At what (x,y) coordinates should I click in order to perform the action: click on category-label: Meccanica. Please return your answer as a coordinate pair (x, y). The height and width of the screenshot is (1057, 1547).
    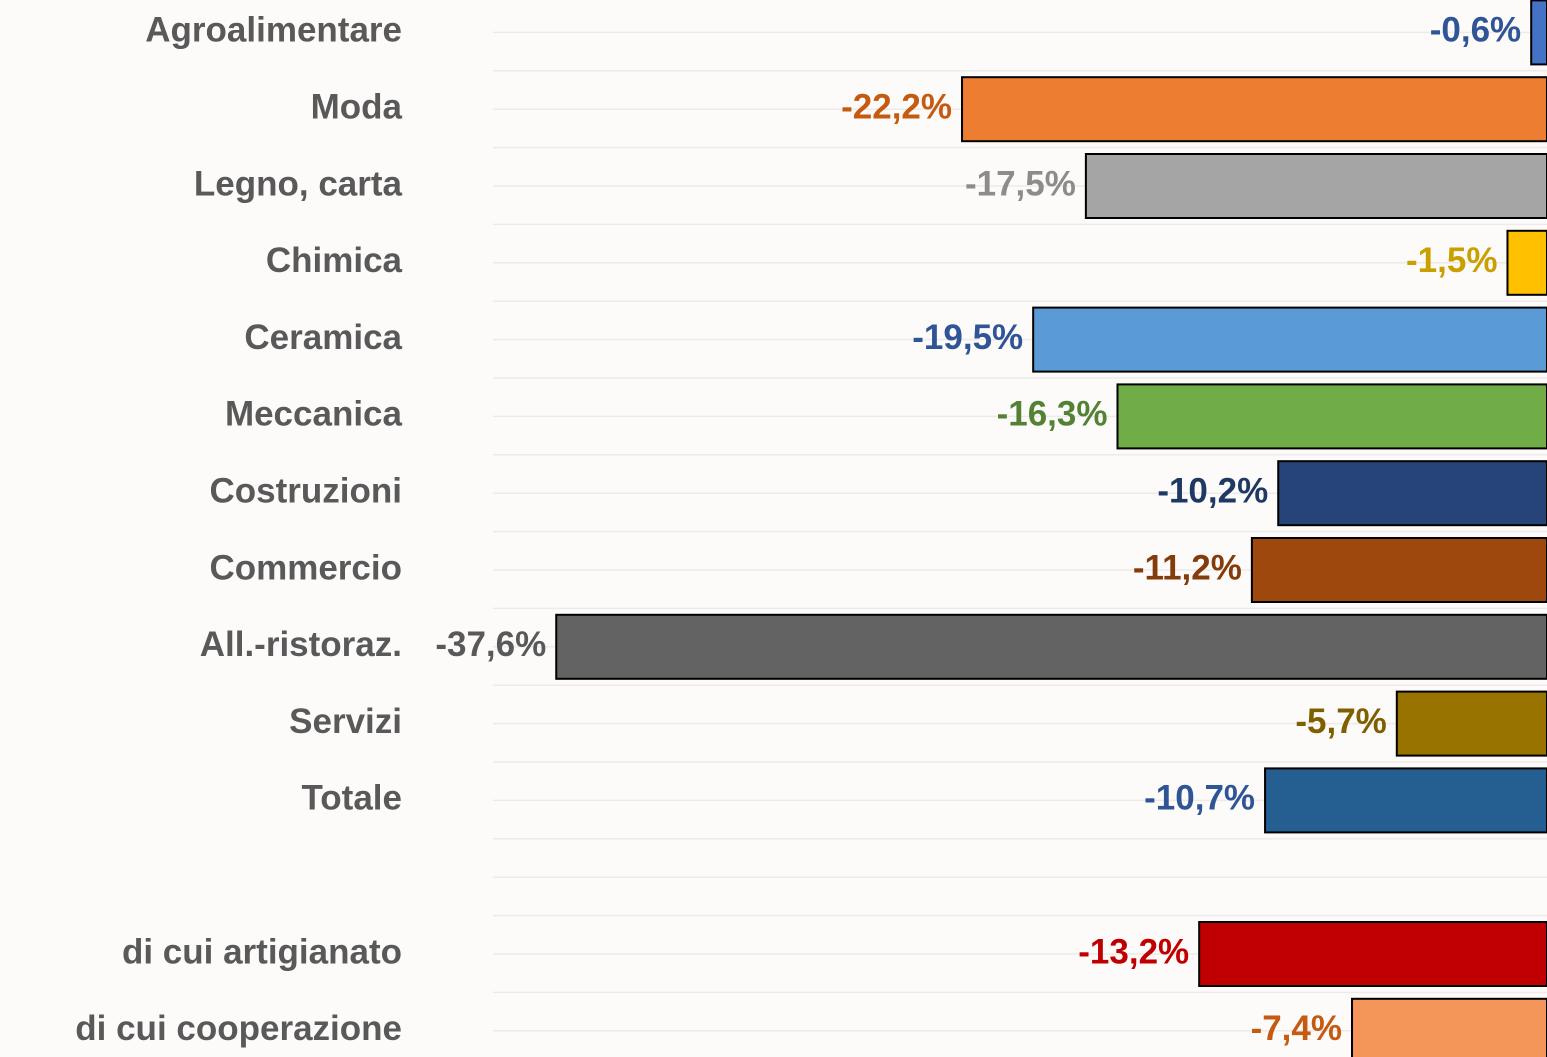
    Looking at the image, I should click on (314, 414).